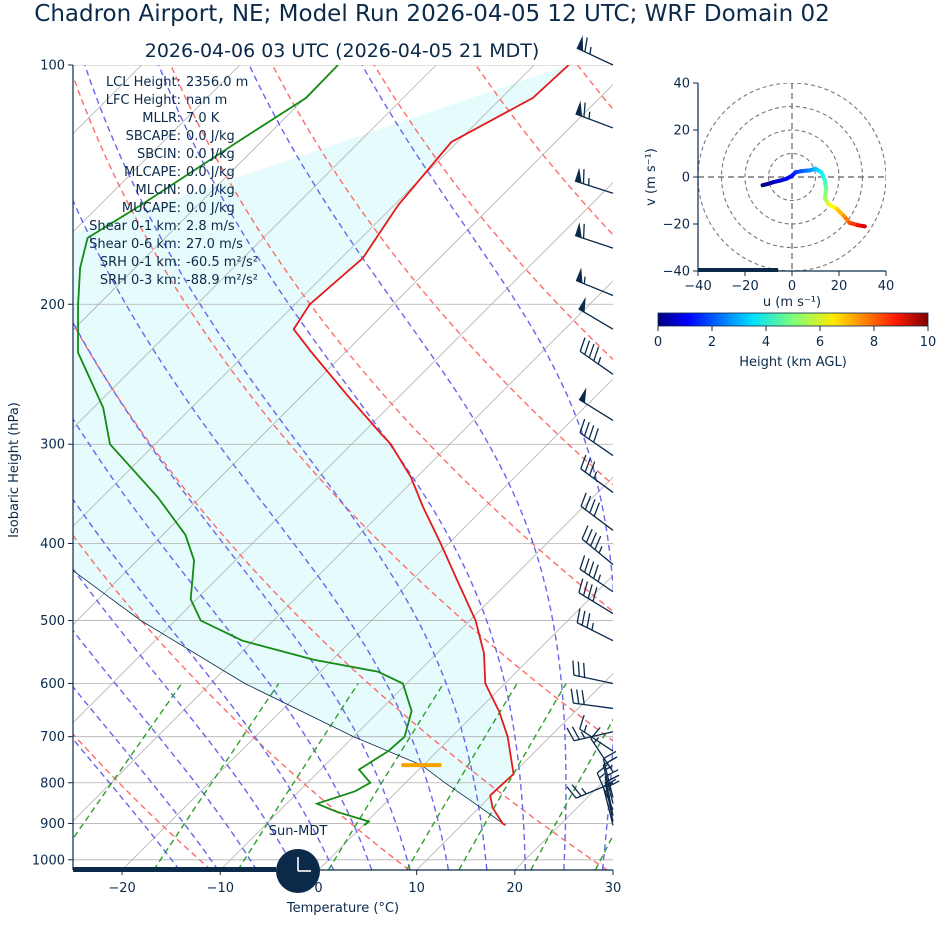 The height and width of the screenshot is (940, 936). What do you see at coordinates (793, 319) in the screenshot?
I see `colorbar-strip` at bounding box center [793, 319].